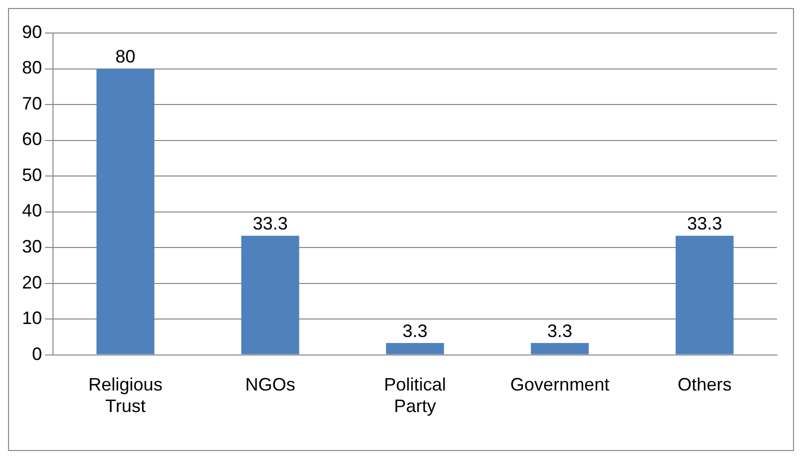 The width and height of the screenshot is (802, 459). Describe the element at coordinates (37, 354) in the screenshot. I see `y-tick-label: 0` at that location.